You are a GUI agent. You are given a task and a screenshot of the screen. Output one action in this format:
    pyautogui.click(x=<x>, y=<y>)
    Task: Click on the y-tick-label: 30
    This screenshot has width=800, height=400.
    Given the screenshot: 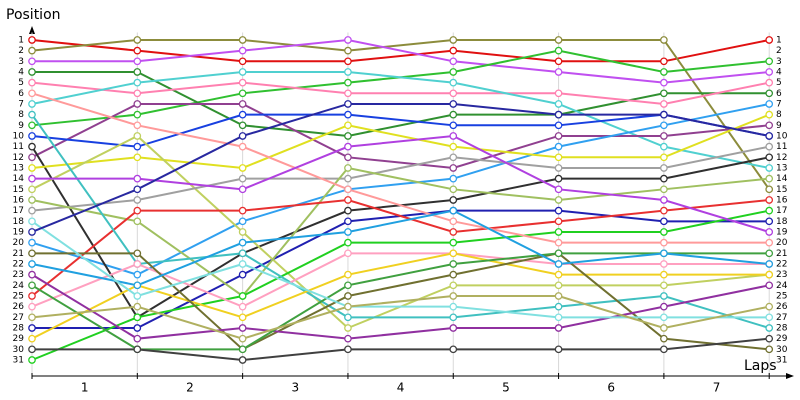 What is the action you would take?
    pyautogui.click(x=19, y=350)
    